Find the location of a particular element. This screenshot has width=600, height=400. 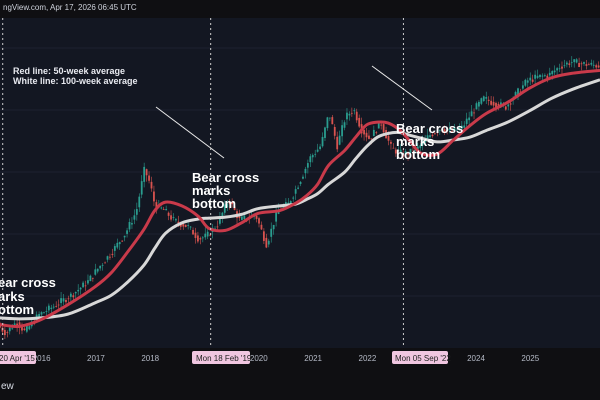

date-tag-2022-text: Mon 05 Sep '22 is located at coordinates (423, 358).